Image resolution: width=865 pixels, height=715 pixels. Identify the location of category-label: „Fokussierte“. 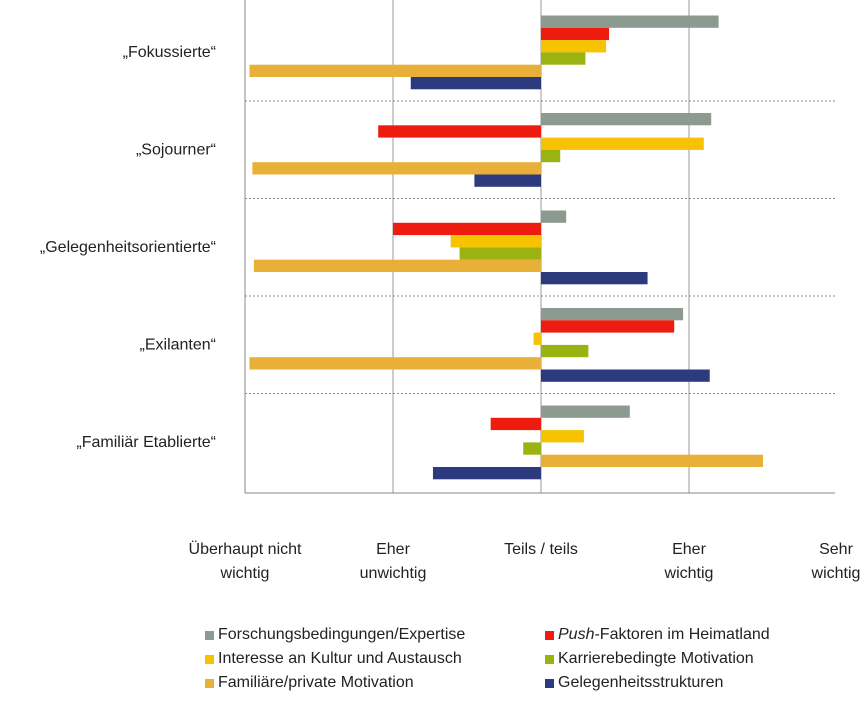
(169, 52).